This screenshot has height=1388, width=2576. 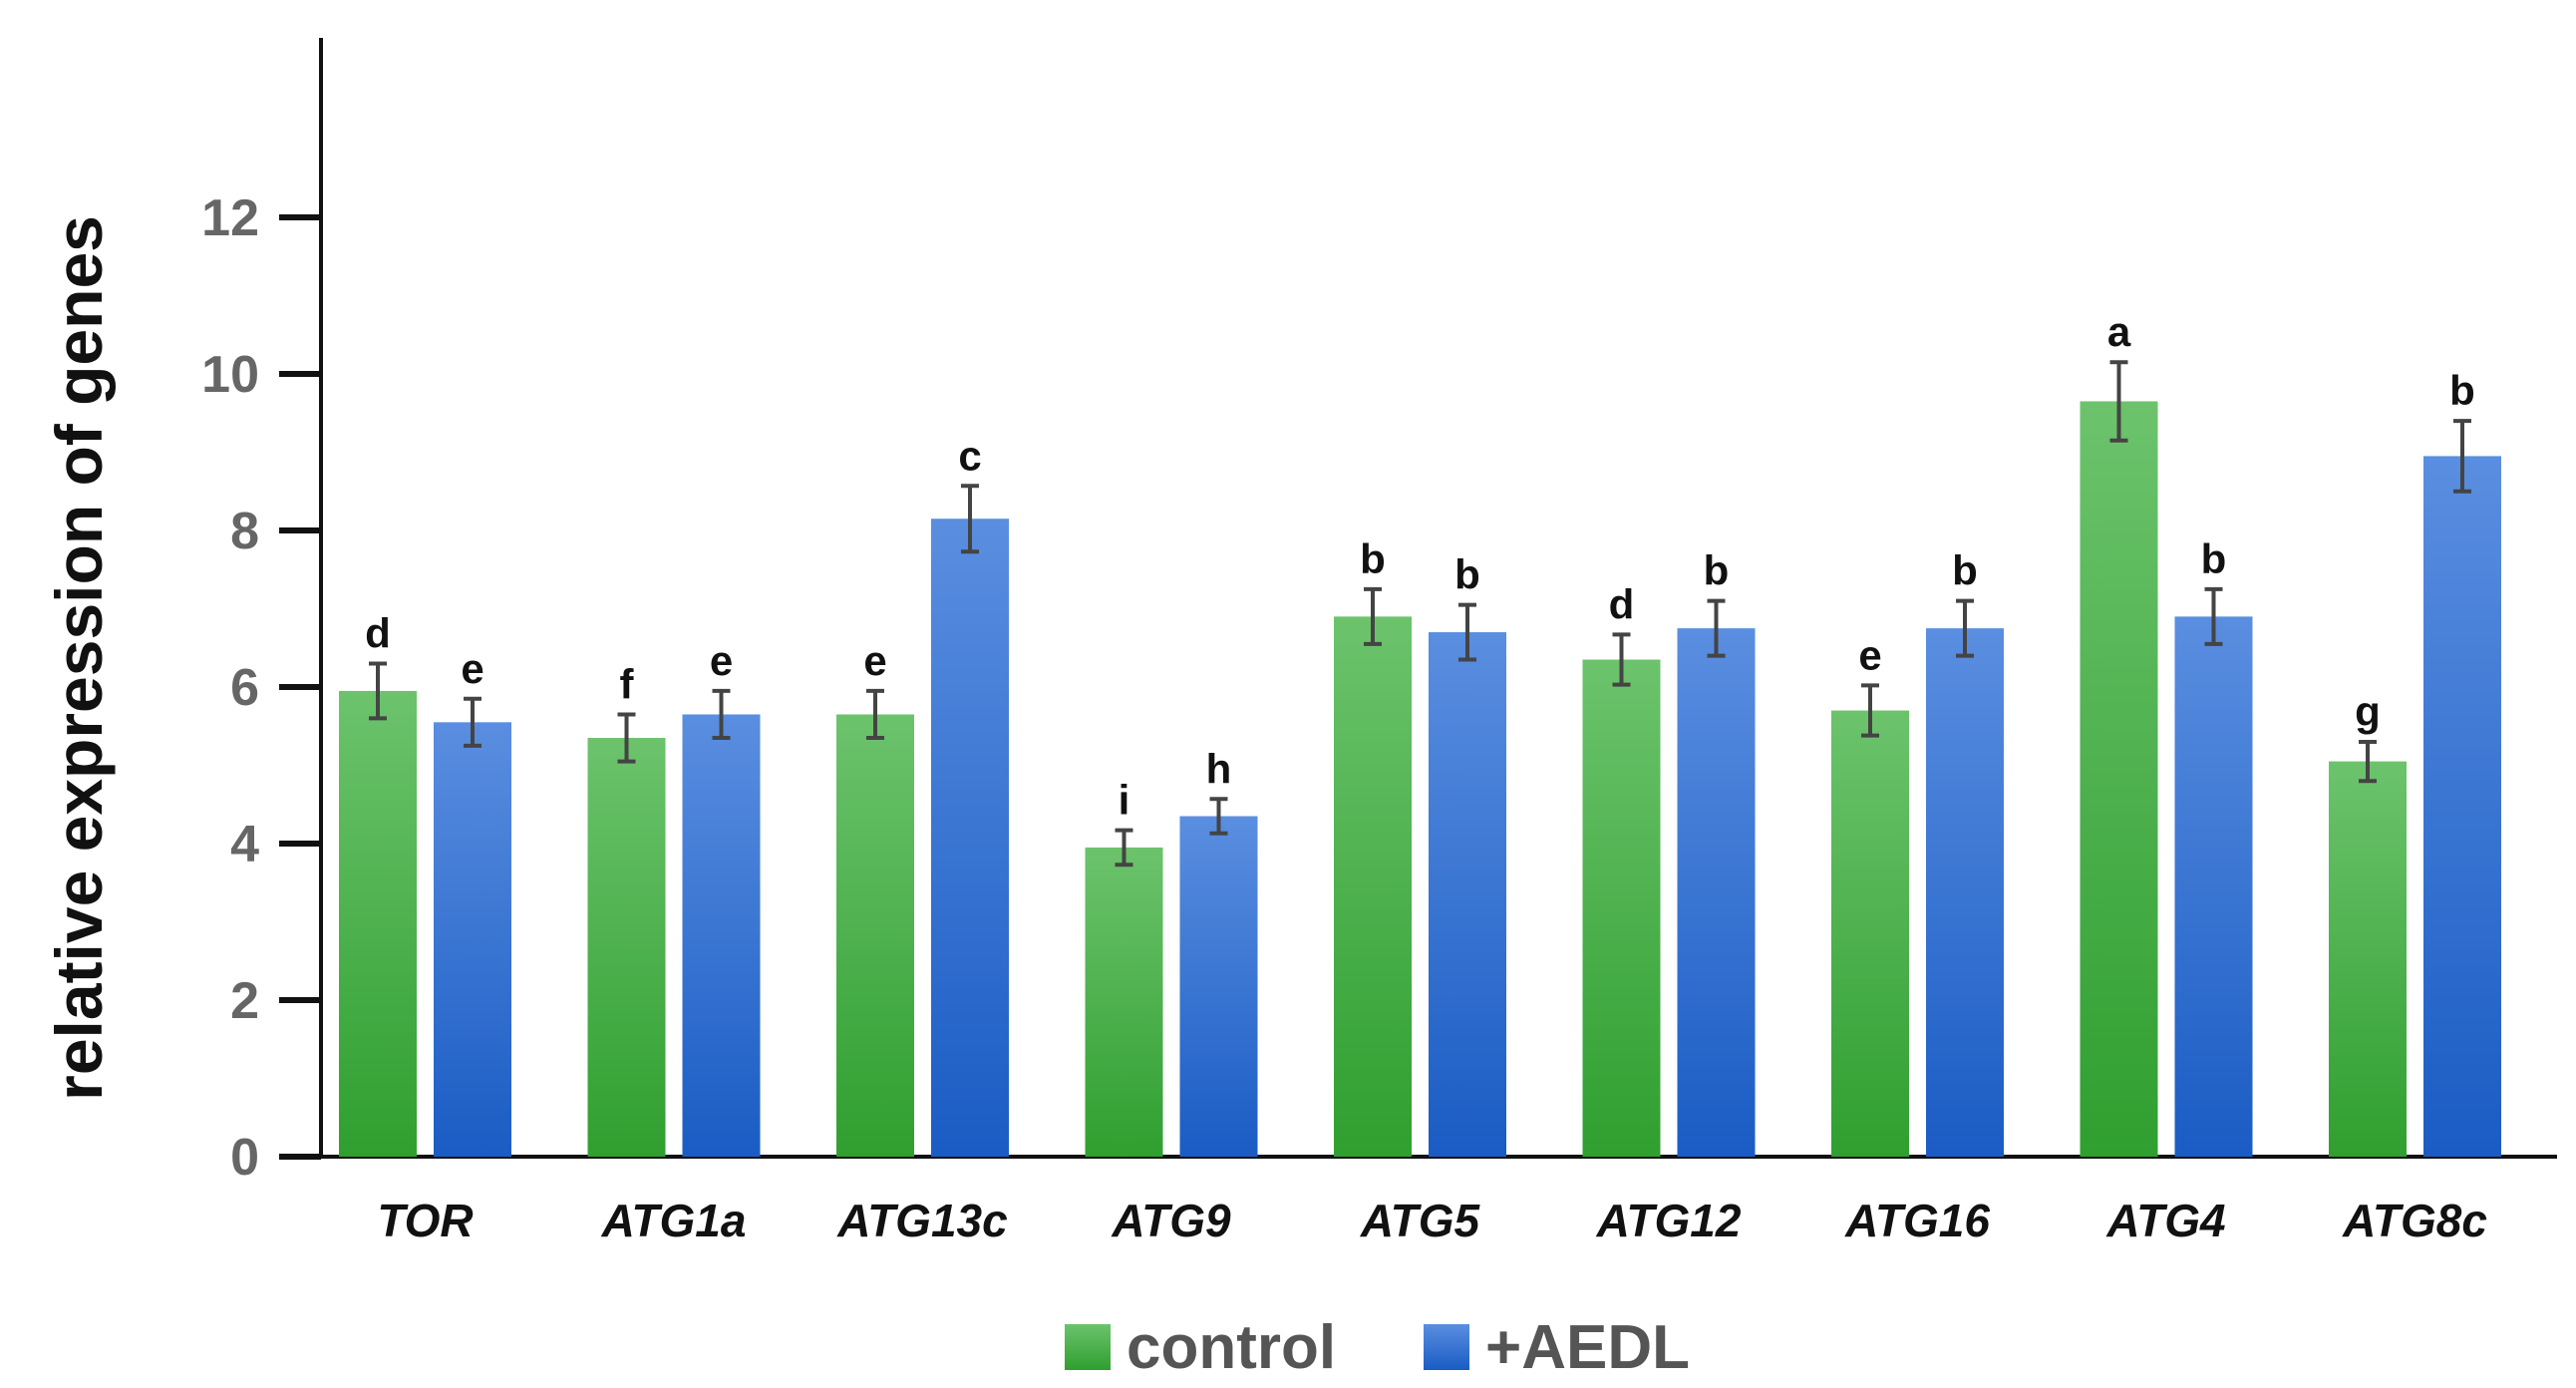 What do you see at coordinates (425, 1220) in the screenshot?
I see `category-label: TOR` at bounding box center [425, 1220].